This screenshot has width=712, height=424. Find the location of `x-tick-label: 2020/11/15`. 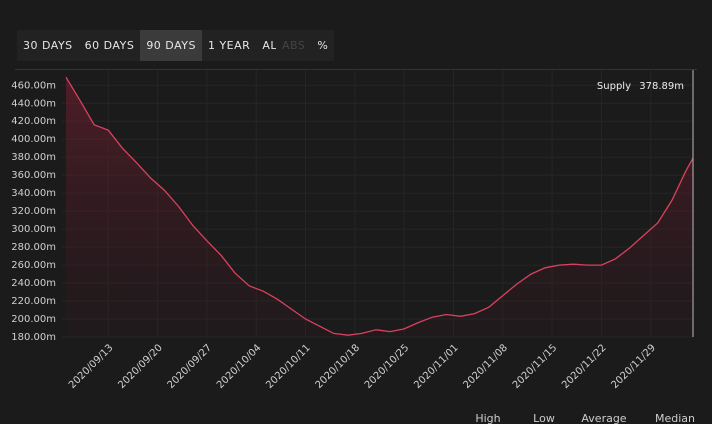

x-tick-label: 2020/11/15 is located at coordinates (535, 366).